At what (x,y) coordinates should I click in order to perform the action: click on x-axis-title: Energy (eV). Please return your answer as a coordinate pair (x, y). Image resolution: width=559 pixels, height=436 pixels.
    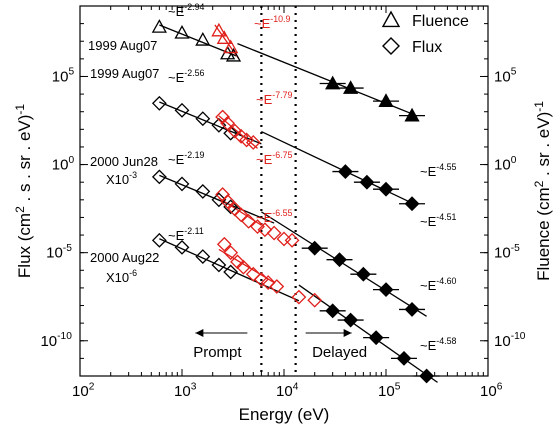
    Looking at the image, I should click on (284, 414).